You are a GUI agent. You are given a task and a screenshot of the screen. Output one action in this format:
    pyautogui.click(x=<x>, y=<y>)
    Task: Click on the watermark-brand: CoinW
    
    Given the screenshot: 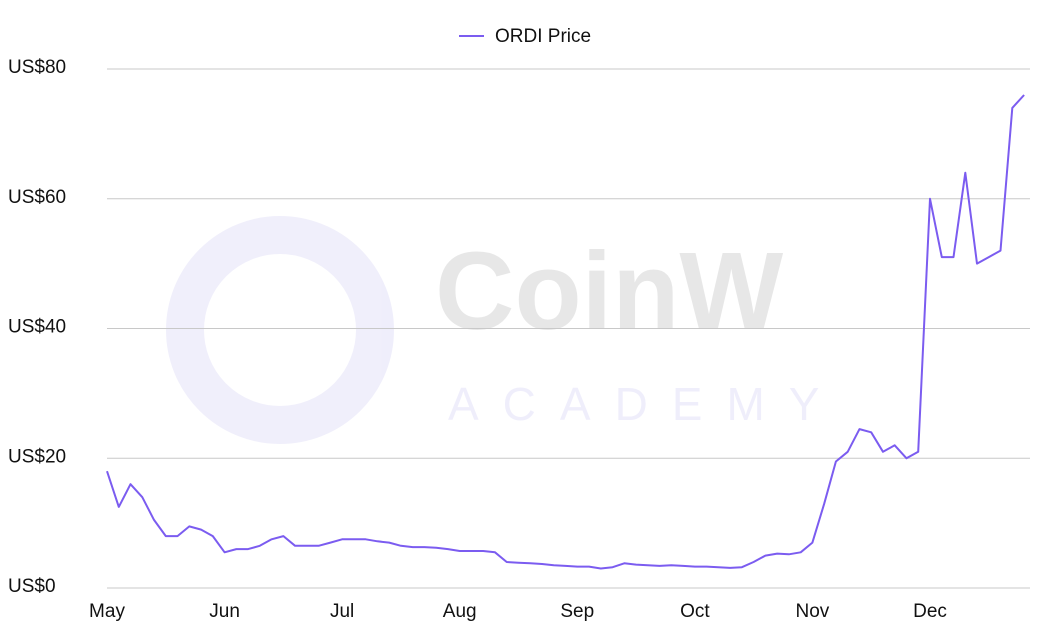 What is the action you would take?
    pyautogui.click(x=609, y=291)
    